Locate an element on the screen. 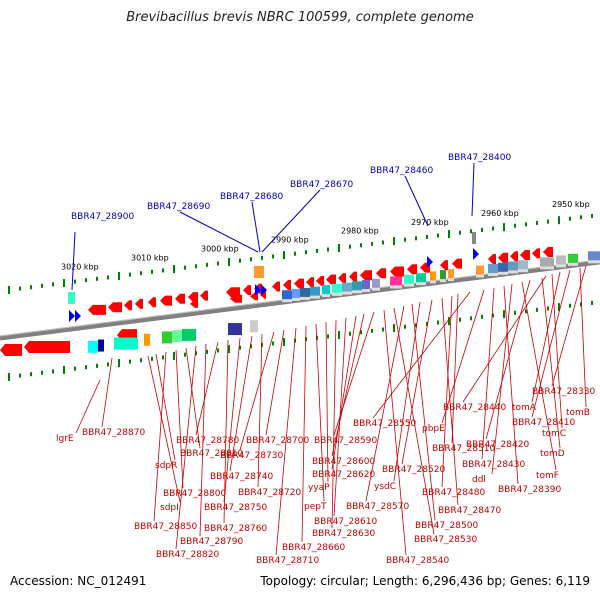 This screenshot has height=600, width=600. bottom-gene-label: BBR47_28790 is located at coordinates (211, 542).